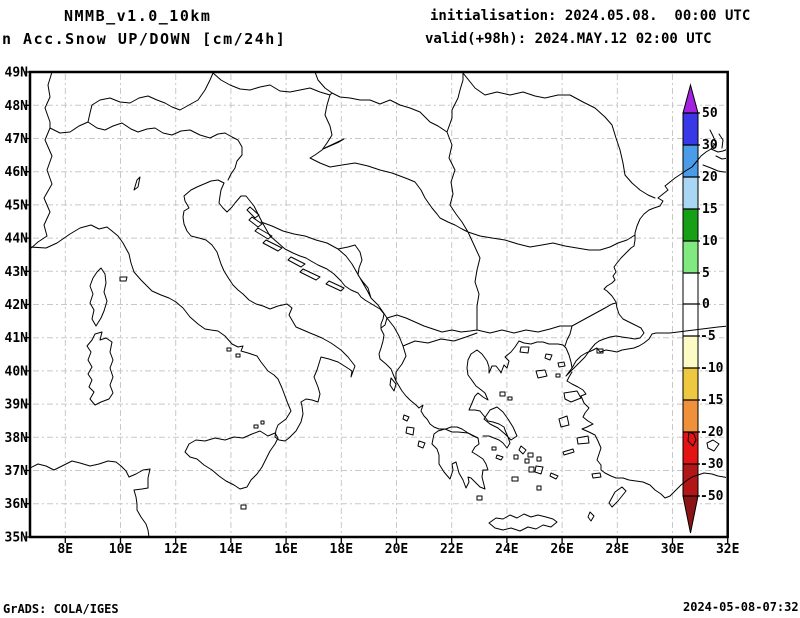 This screenshot has height=618, width=800. What do you see at coordinates (710, 177) in the screenshot?
I see `colorbar-label: 20` at bounding box center [710, 177].